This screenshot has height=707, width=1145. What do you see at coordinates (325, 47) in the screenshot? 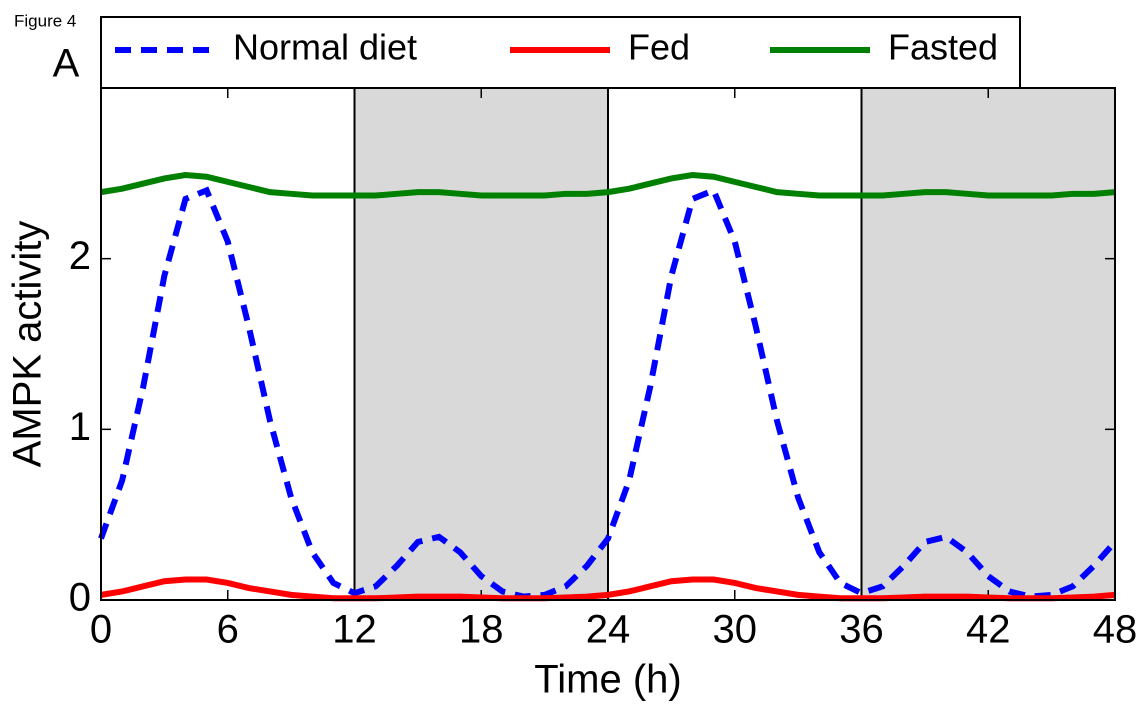
I see `legend-label: Normal diet` at bounding box center [325, 47].